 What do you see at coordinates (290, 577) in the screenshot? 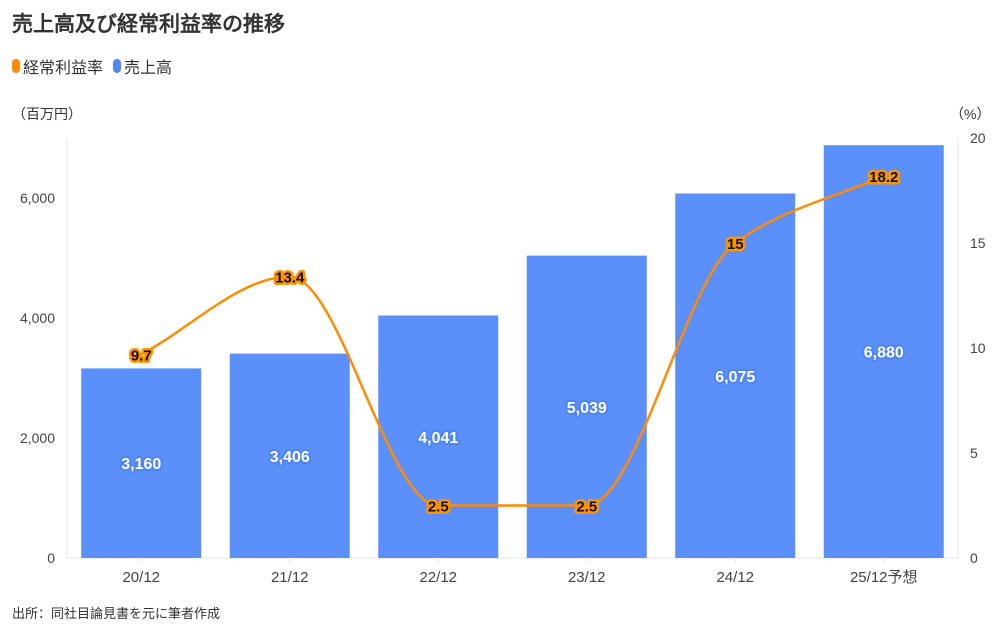
I see `x-tick-label: 21/12` at bounding box center [290, 577].